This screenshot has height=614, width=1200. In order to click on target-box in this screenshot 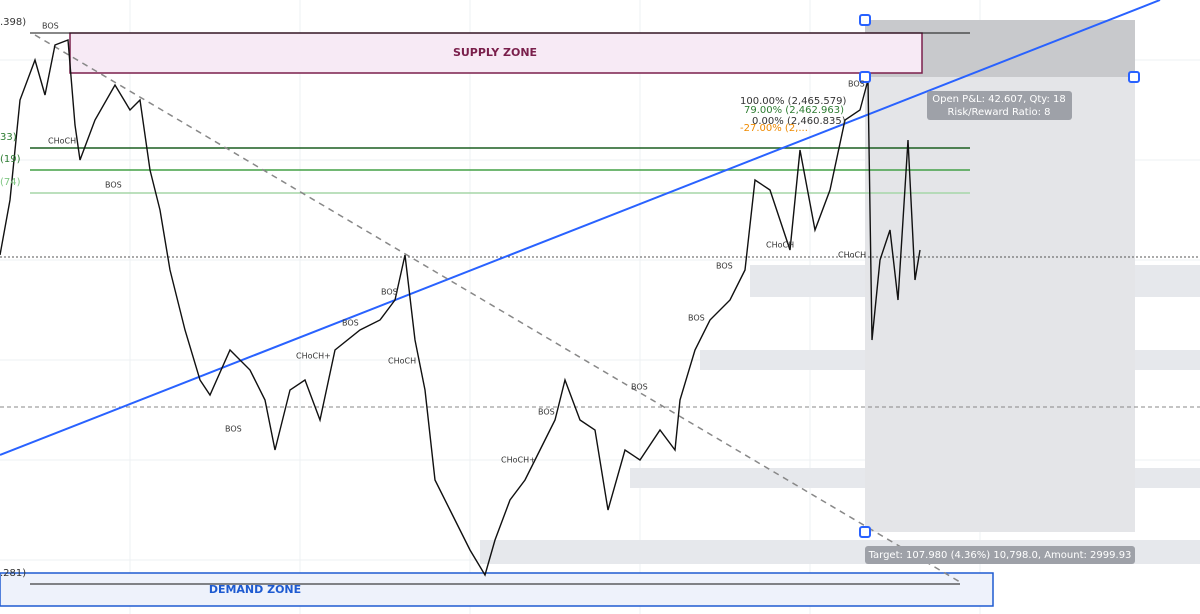, I will do `click(1000, 555)`.